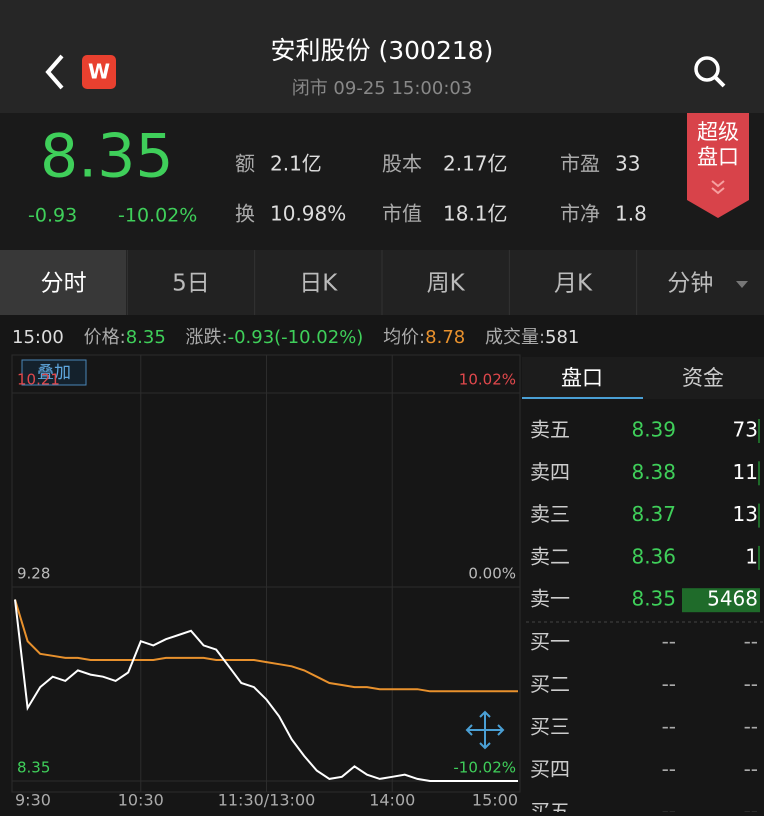 The width and height of the screenshot is (764, 816). What do you see at coordinates (653, 430) in the screenshot?
I see `ask-price: 8.39` at bounding box center [653, 430].